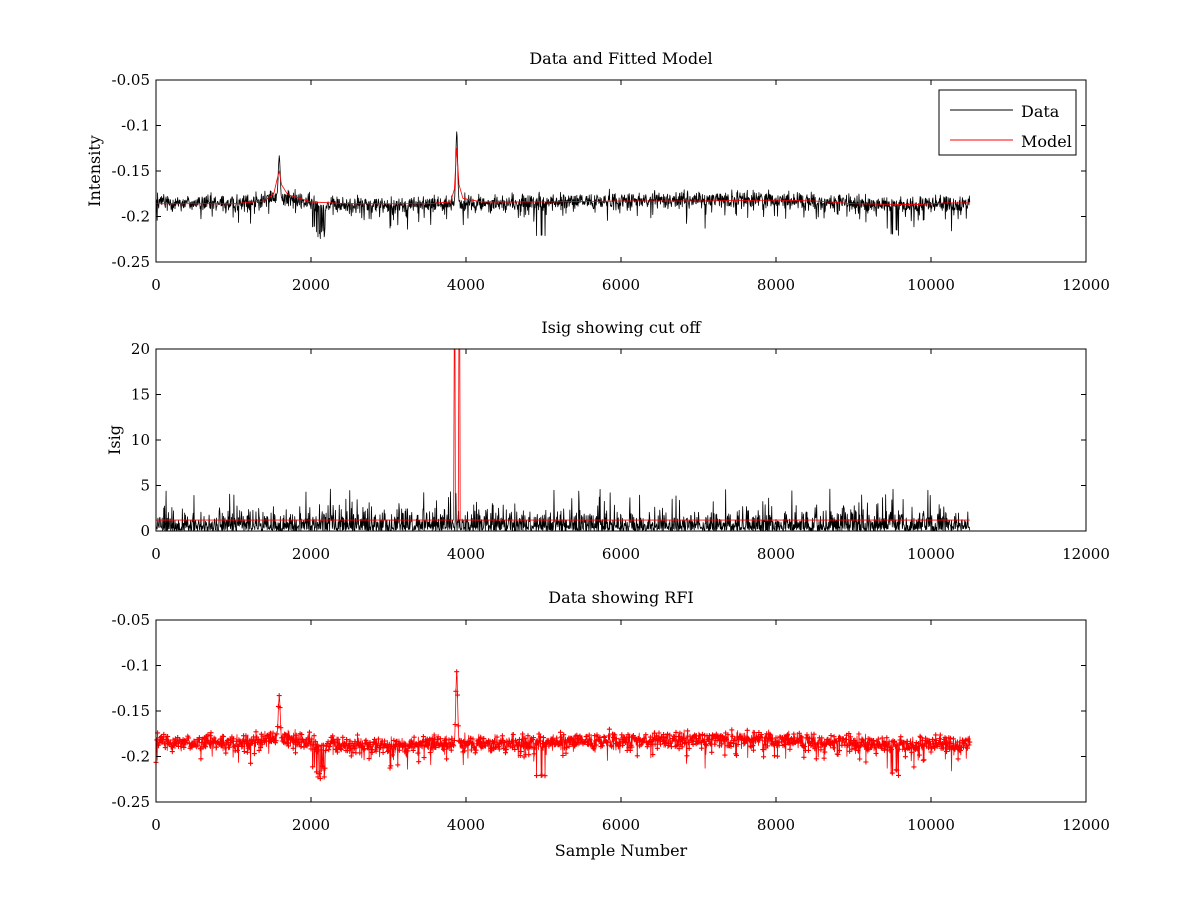 This screenshot has width=1200, height=900. I want to click on panel-1-legend: Data Model, so click(1007, 122).